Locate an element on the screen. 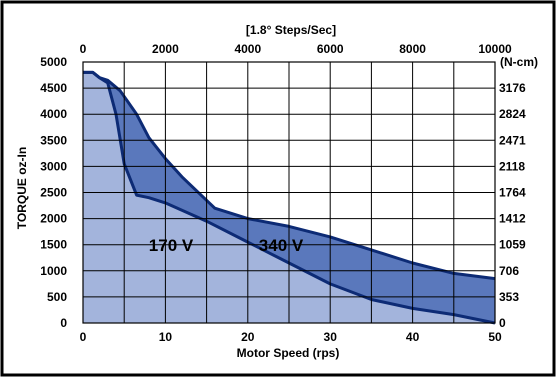  top-tick-label: 2000 is located at coordinates (165, 49).